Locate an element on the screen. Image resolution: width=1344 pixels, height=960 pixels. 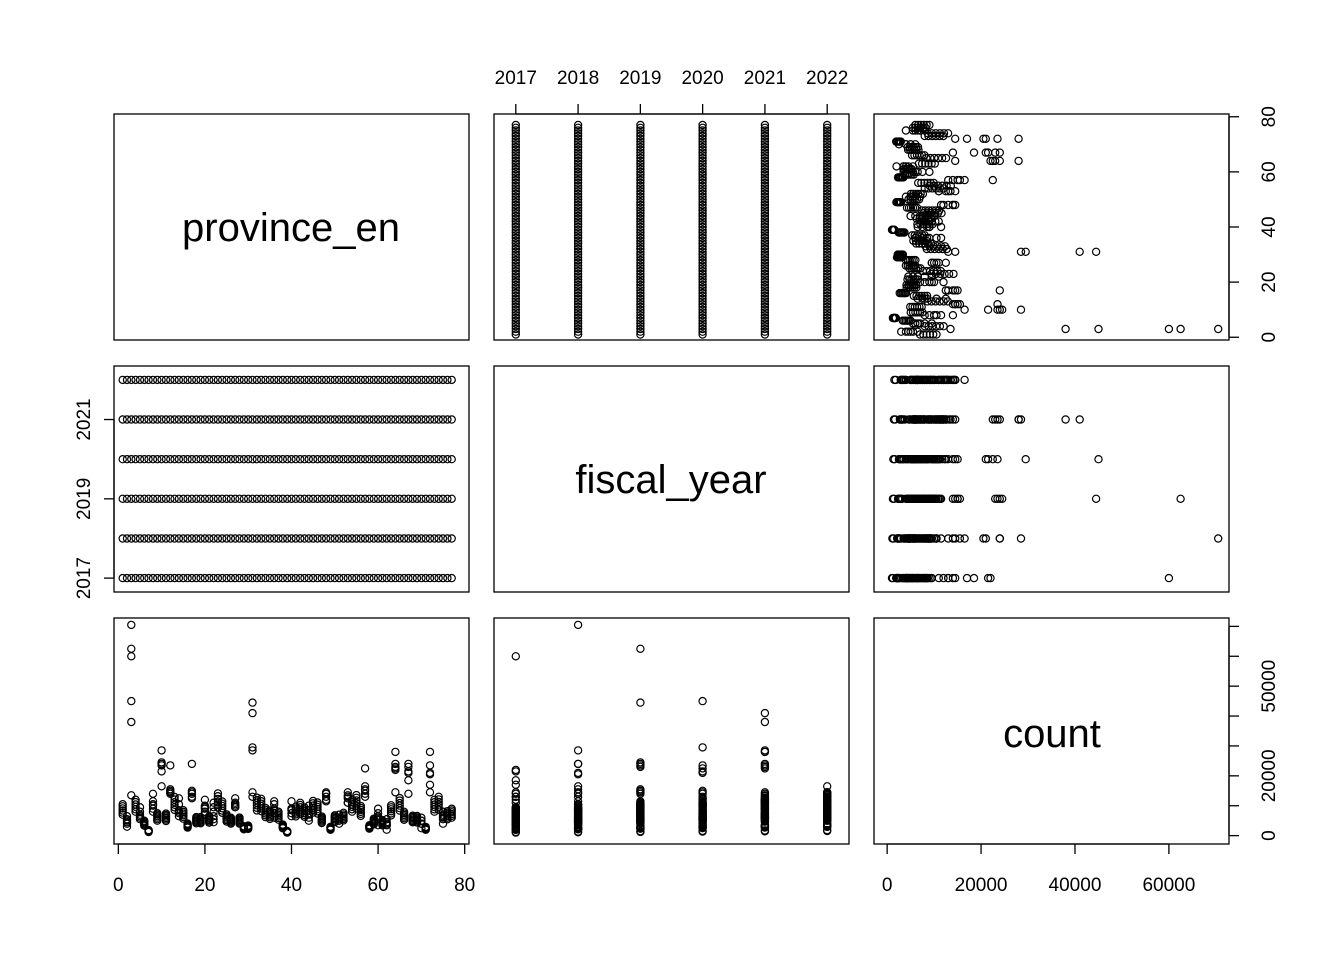
top-axis-fiscal-year-tick-label: 2022 is located at coordinates (827, 78).